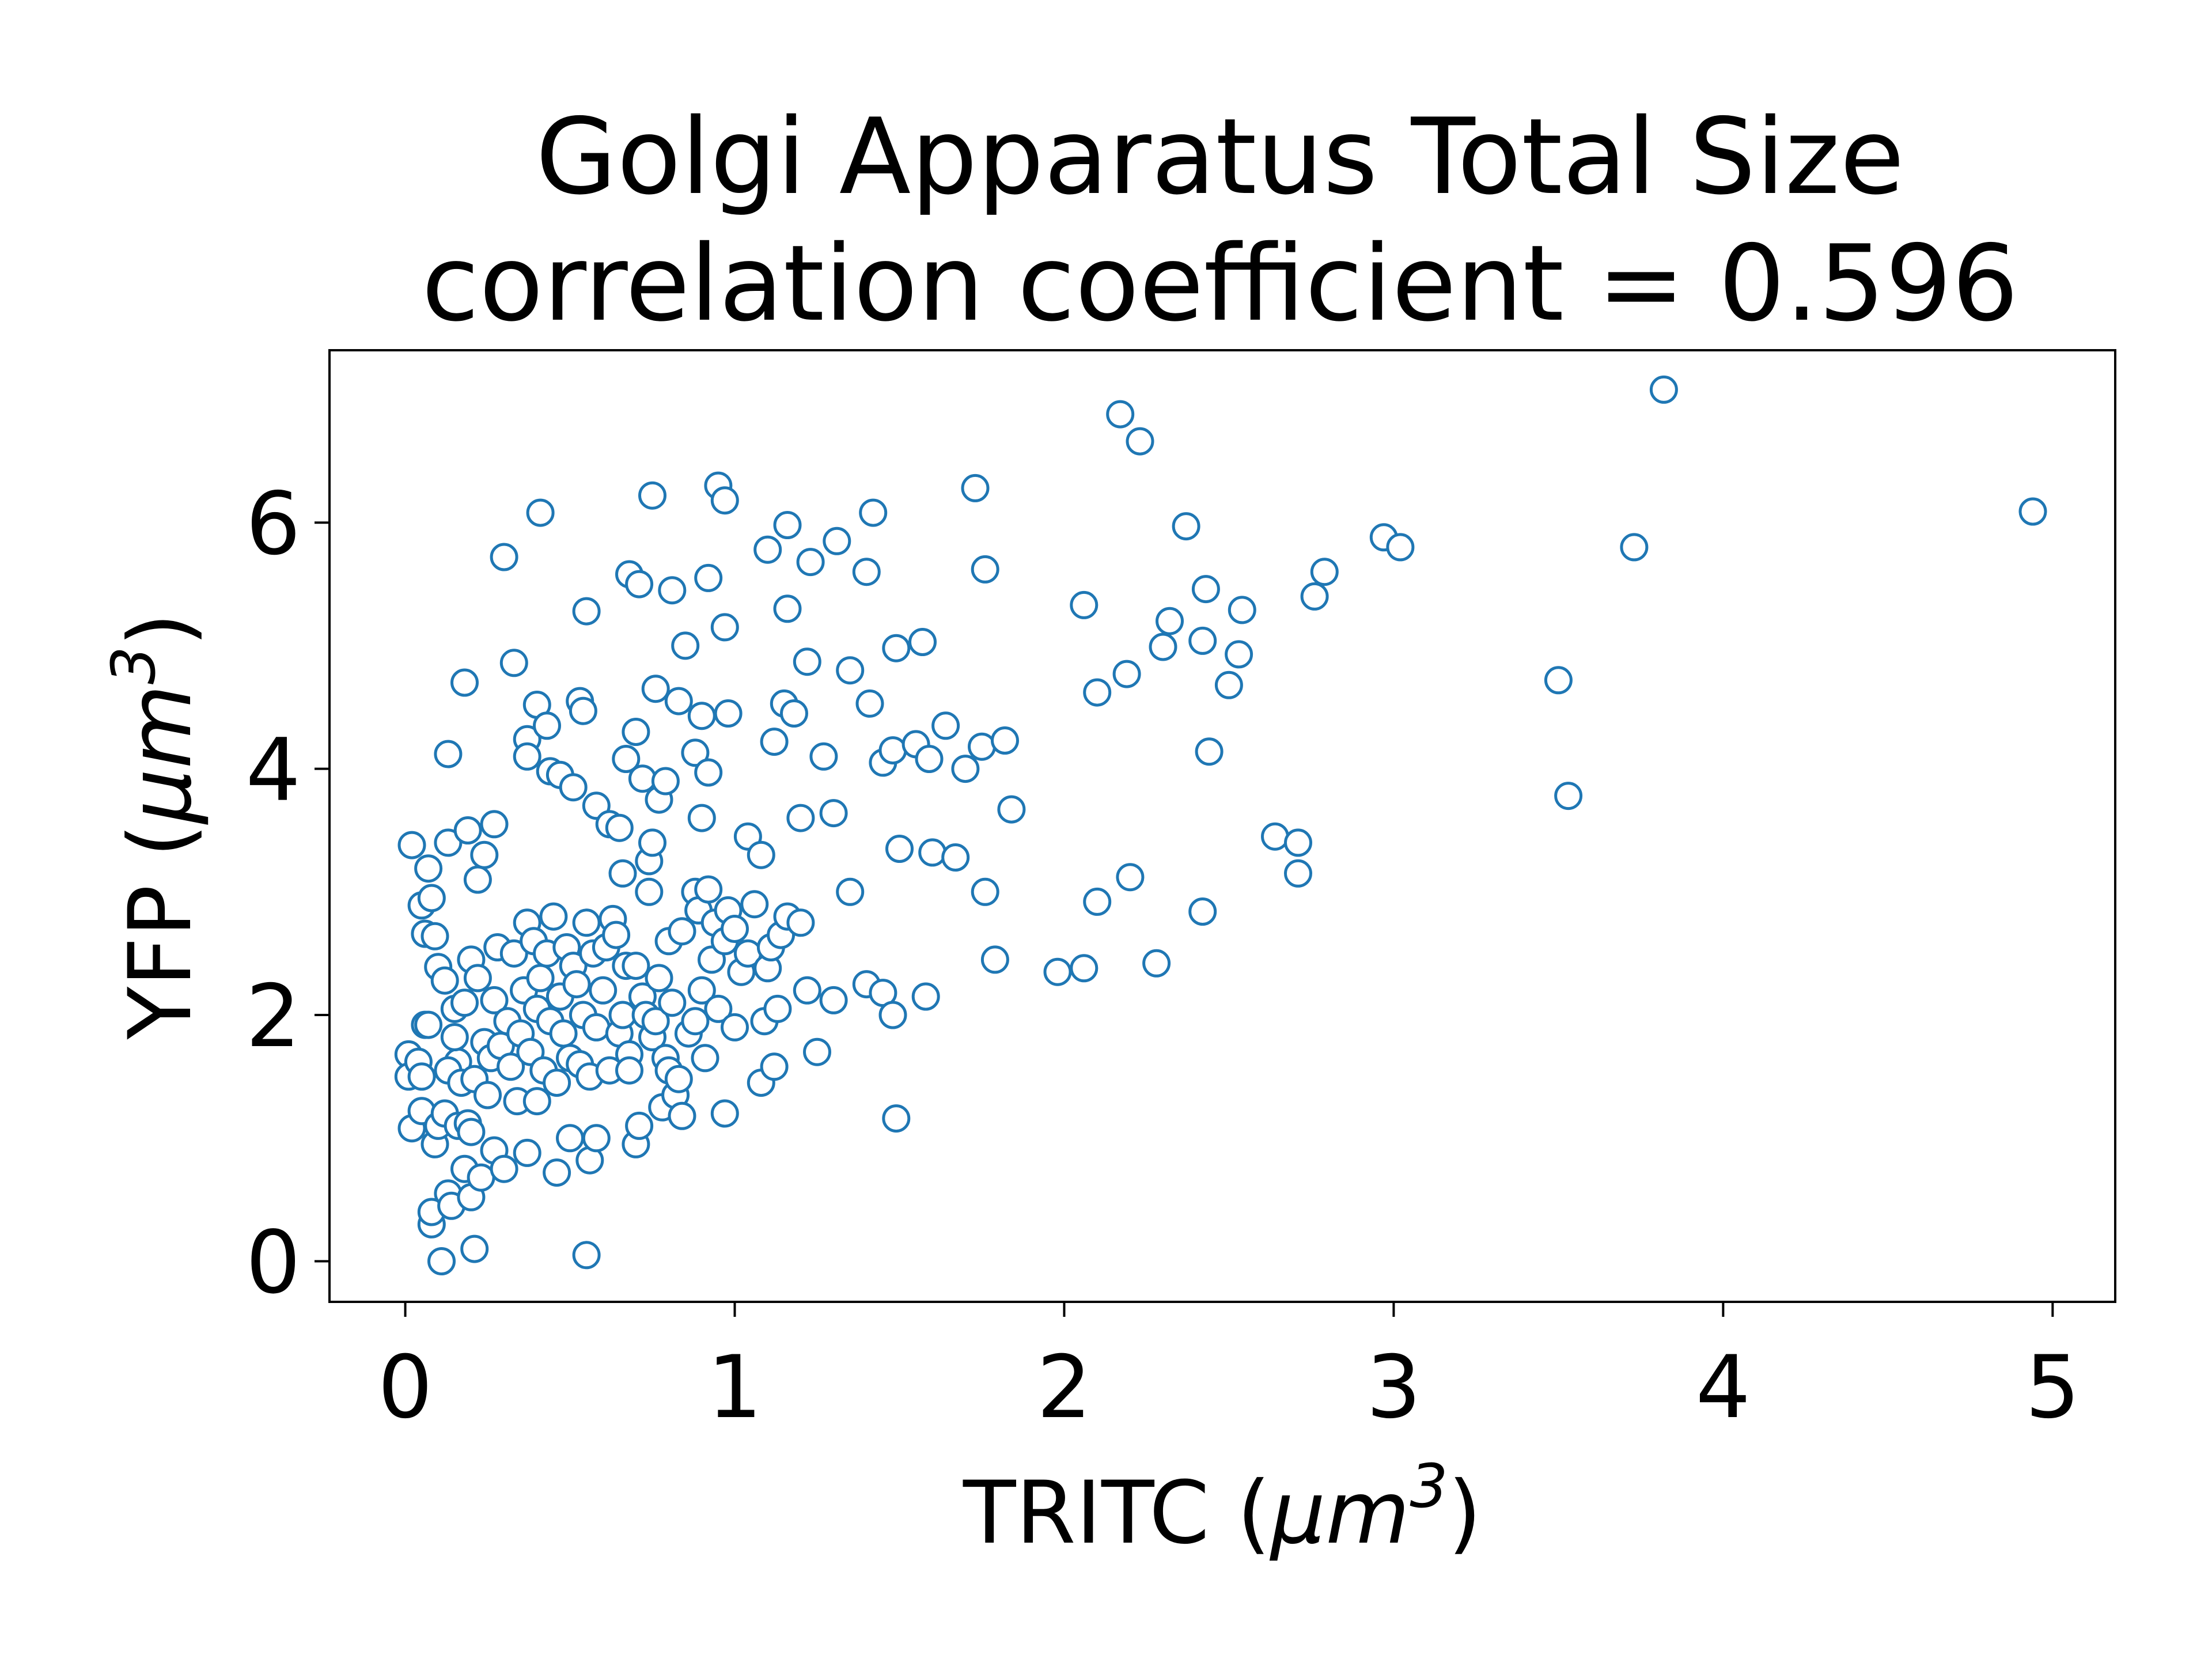 Image resolution: width=2212 pixels, height=1659 pixels. What do you see at coordinates (155, 826) in the screenshot?
I see `y-axis-label: YFP (μm3)` at bounding box center [155, 826].